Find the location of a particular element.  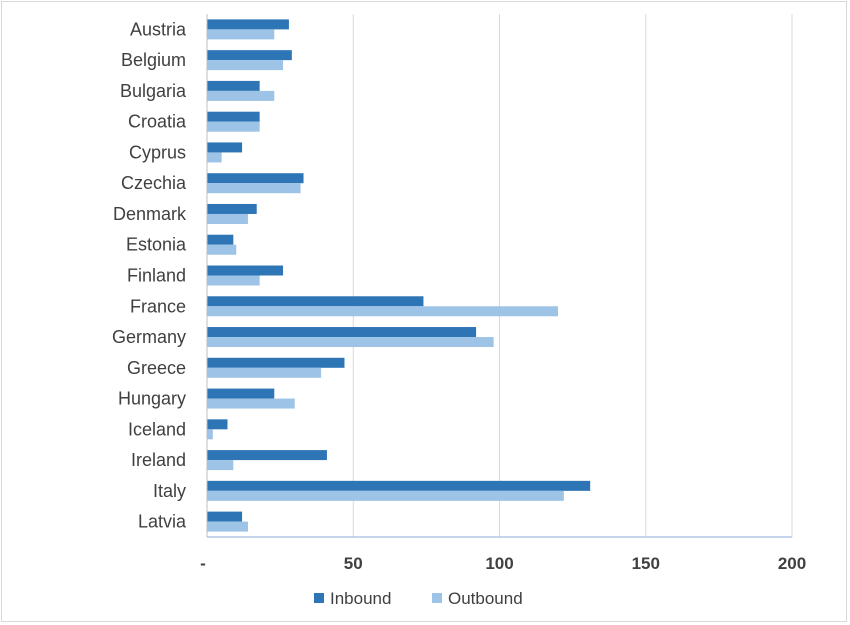

x-tick-label: 50 is located at coordinates (353, 563).